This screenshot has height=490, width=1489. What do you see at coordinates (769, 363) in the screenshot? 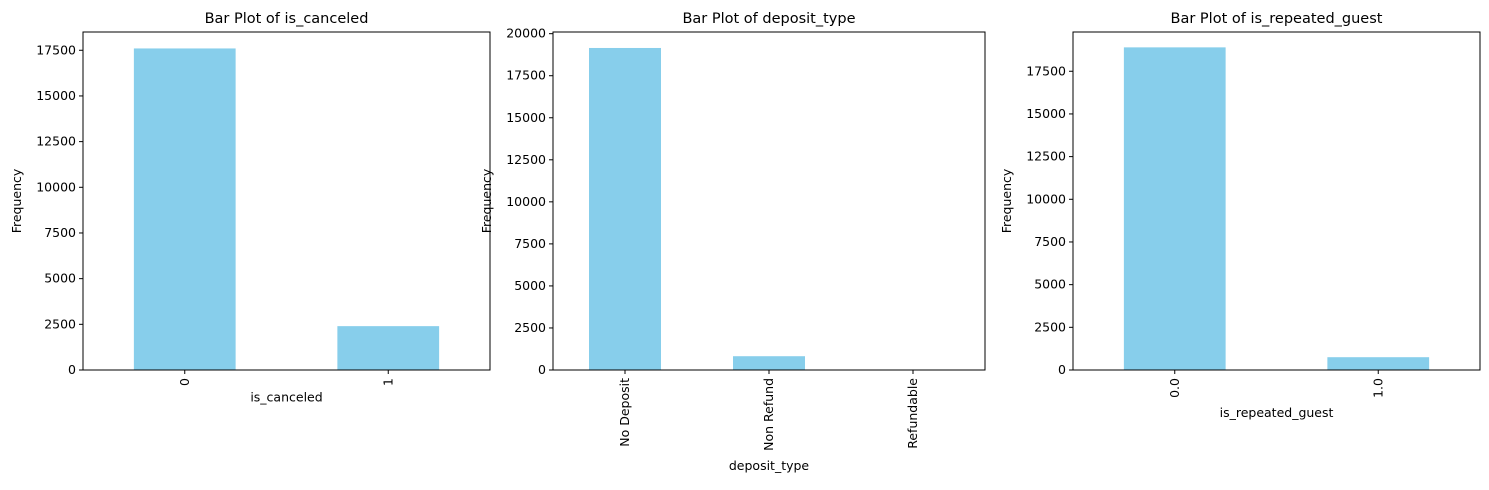
I see `bar-non-refund` at bounding box center [769, 363].